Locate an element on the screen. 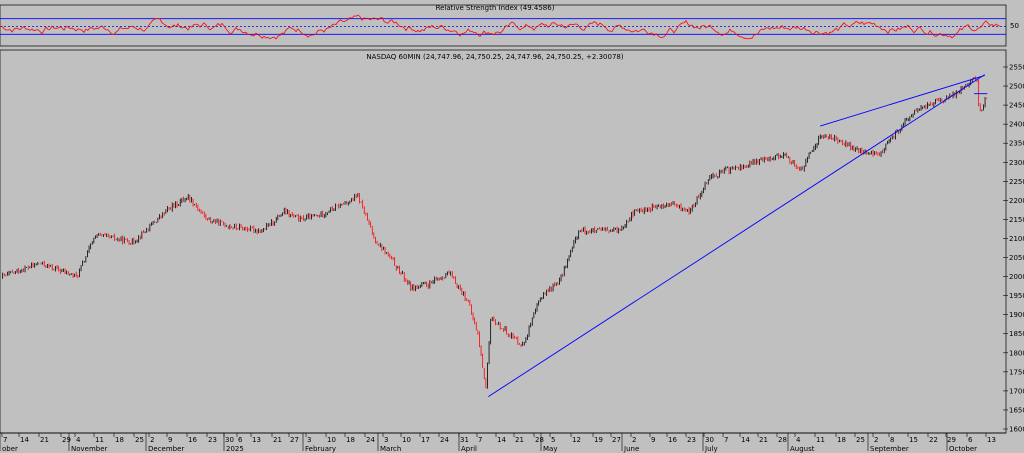 This screenshot has width=1024, height=453. trendline is located at coordinates (902, 100).